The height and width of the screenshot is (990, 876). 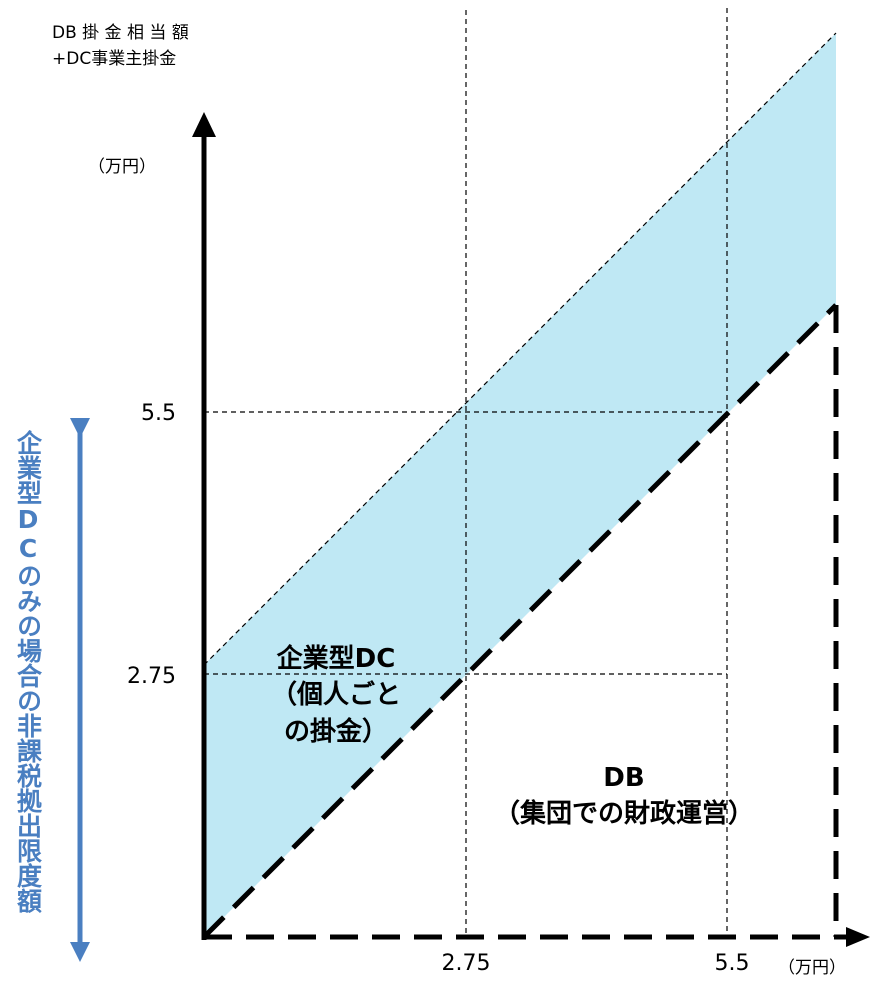 I want to click on y-tick-5-5: 5.5, so click(x=158, y=413).